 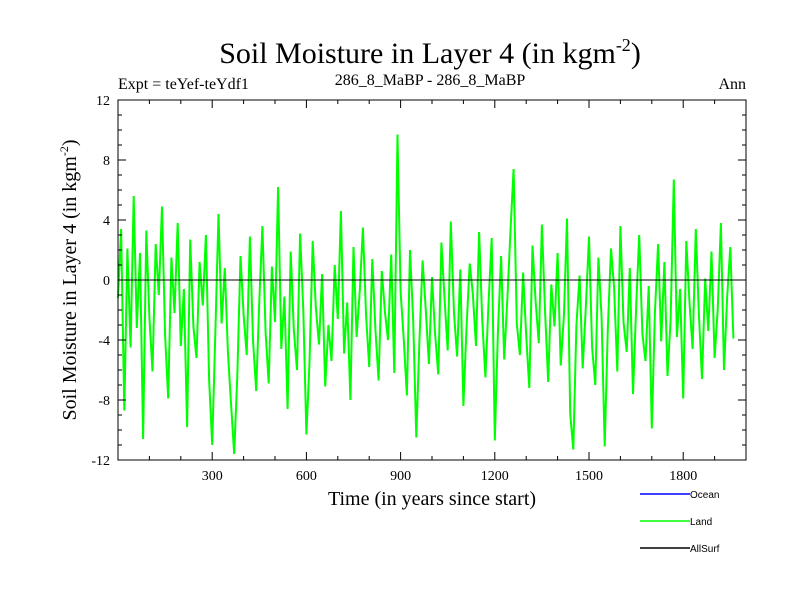 I want to click on y-axis-label: Soil Moisture in Layer 4 (in kgm-2), so click(x=69, y=279).